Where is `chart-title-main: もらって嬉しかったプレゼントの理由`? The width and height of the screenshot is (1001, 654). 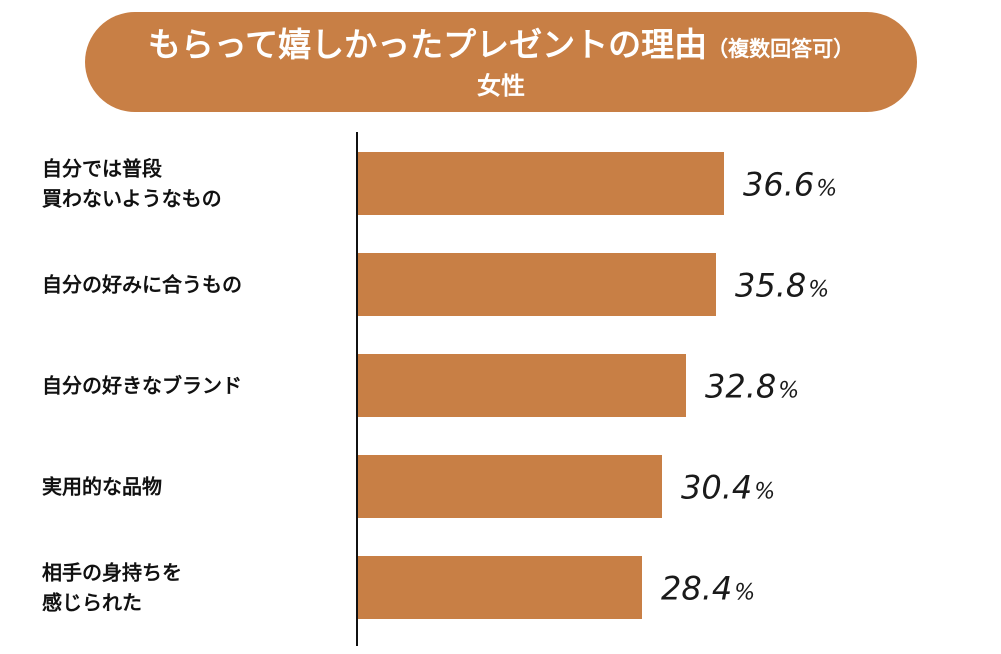 chart-title-main: もらって嬉しかったプレゼントの理由 is located at coordinates (427, 44).